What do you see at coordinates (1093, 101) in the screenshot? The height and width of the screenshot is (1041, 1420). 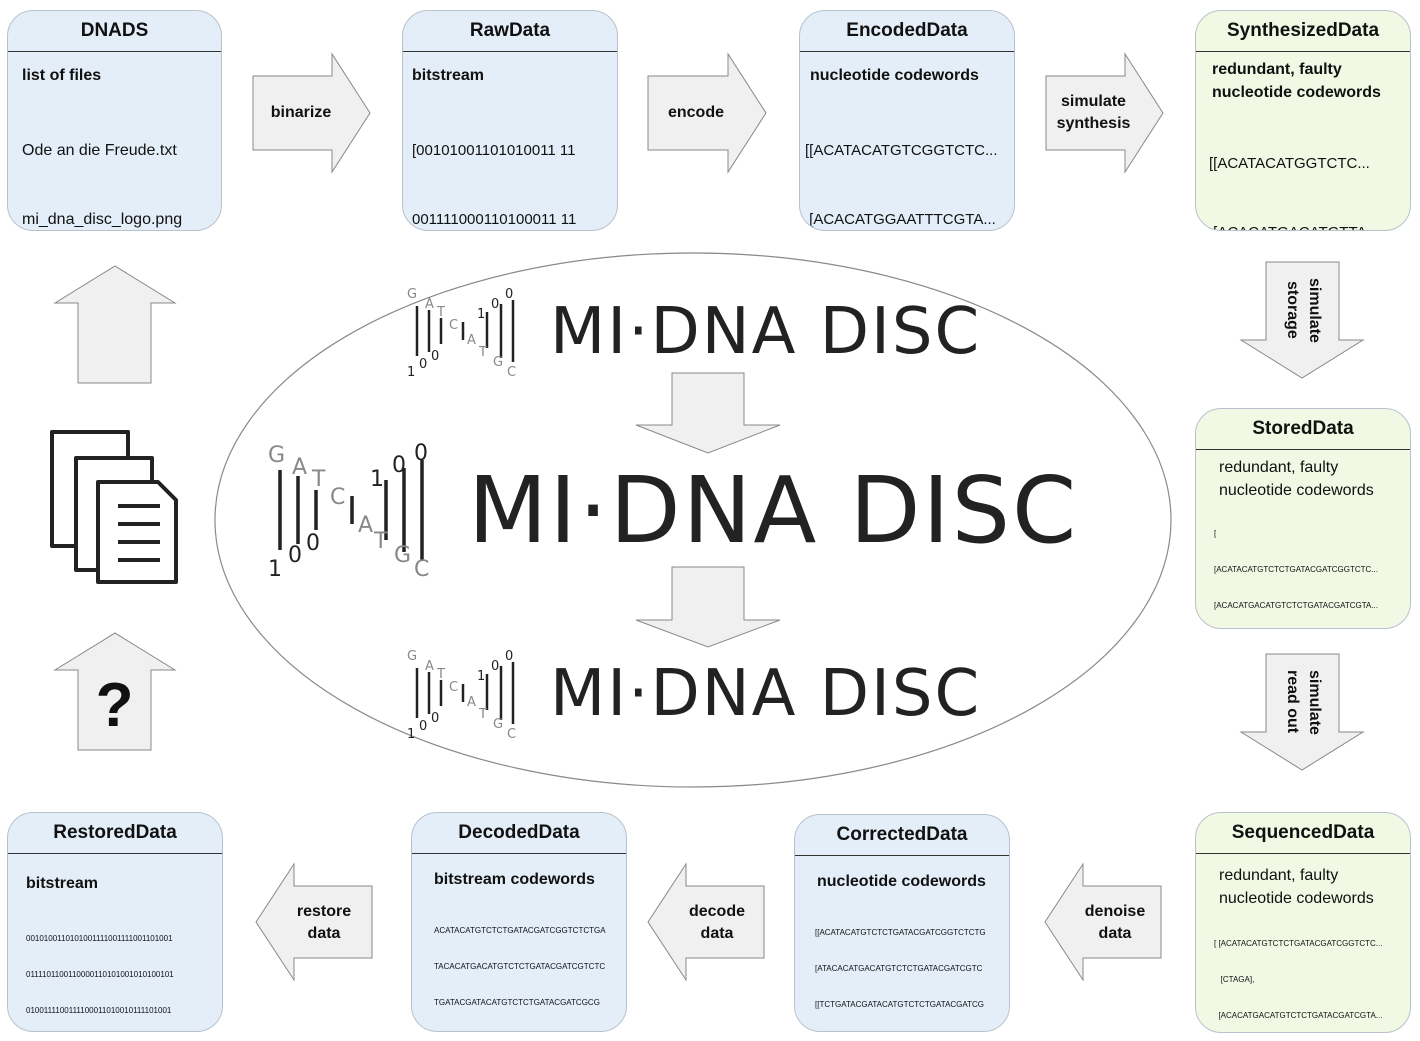 I see `simulate-synthesis-line1: simulate` at bounding box center [1093, 101].